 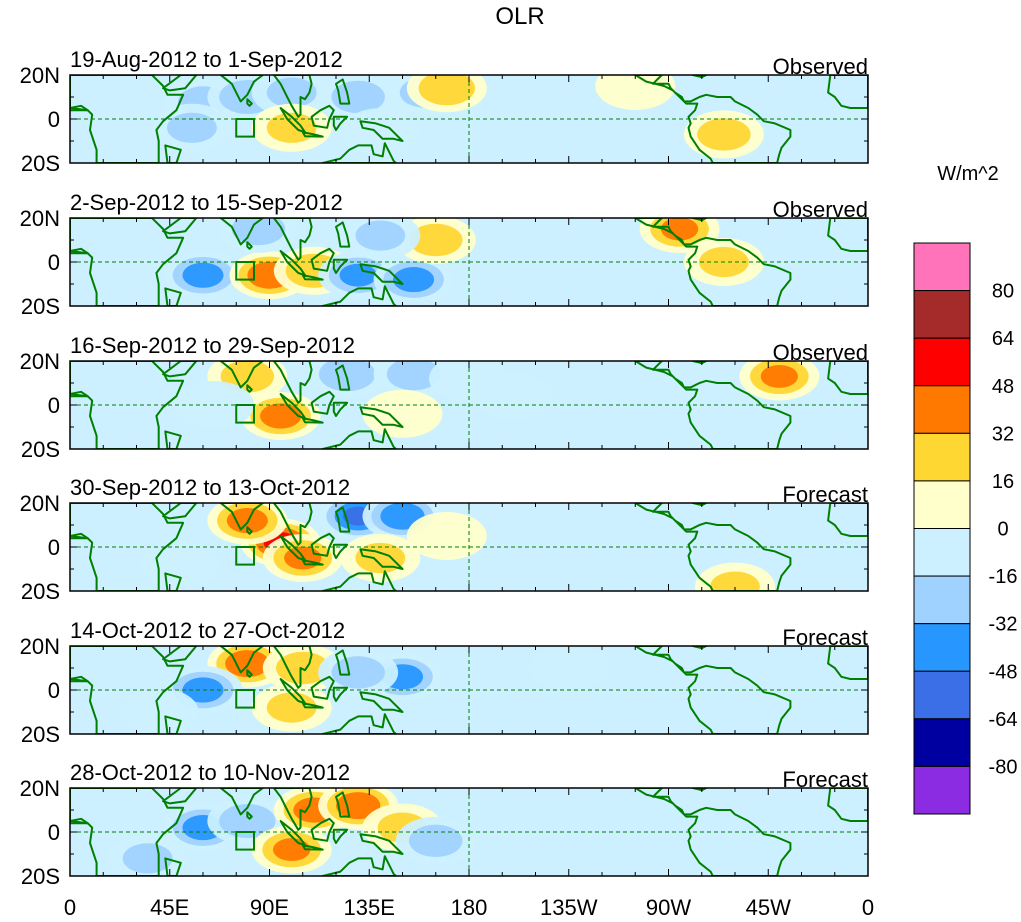 I want to click on colorbar-tick-label: 32, so click(x=1003, y=434).